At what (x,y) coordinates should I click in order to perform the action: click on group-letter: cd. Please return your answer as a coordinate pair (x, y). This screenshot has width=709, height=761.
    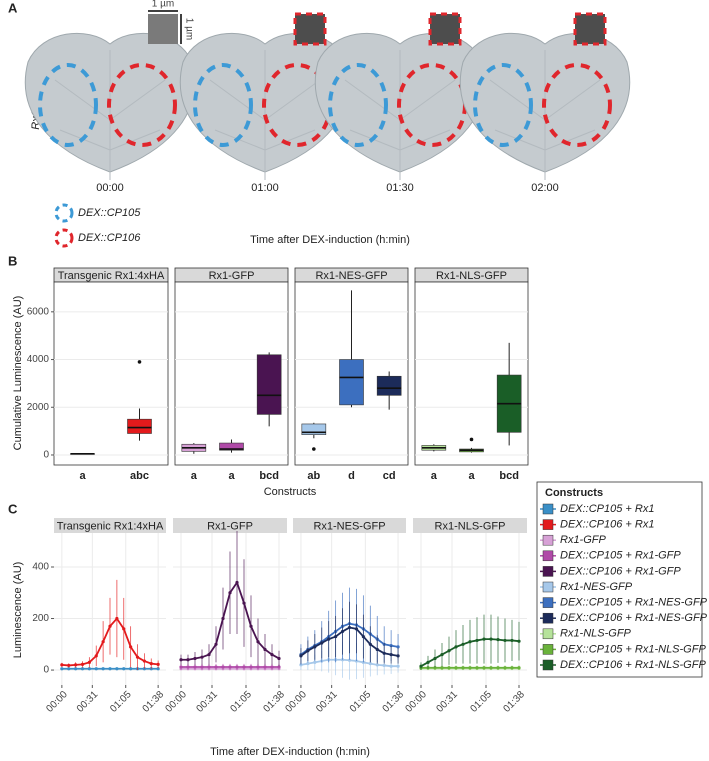
    Looking at the image, I should click on (389, 476).